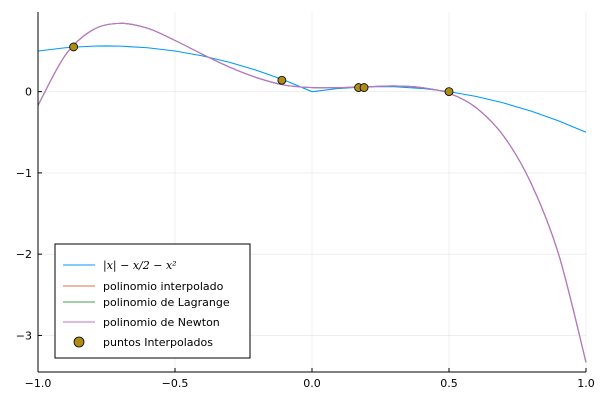 The image size is (600, 400). What do you see at coordinates (261, 69) in the screenshot?
I see `series-points` at bounding box center [261, 69].